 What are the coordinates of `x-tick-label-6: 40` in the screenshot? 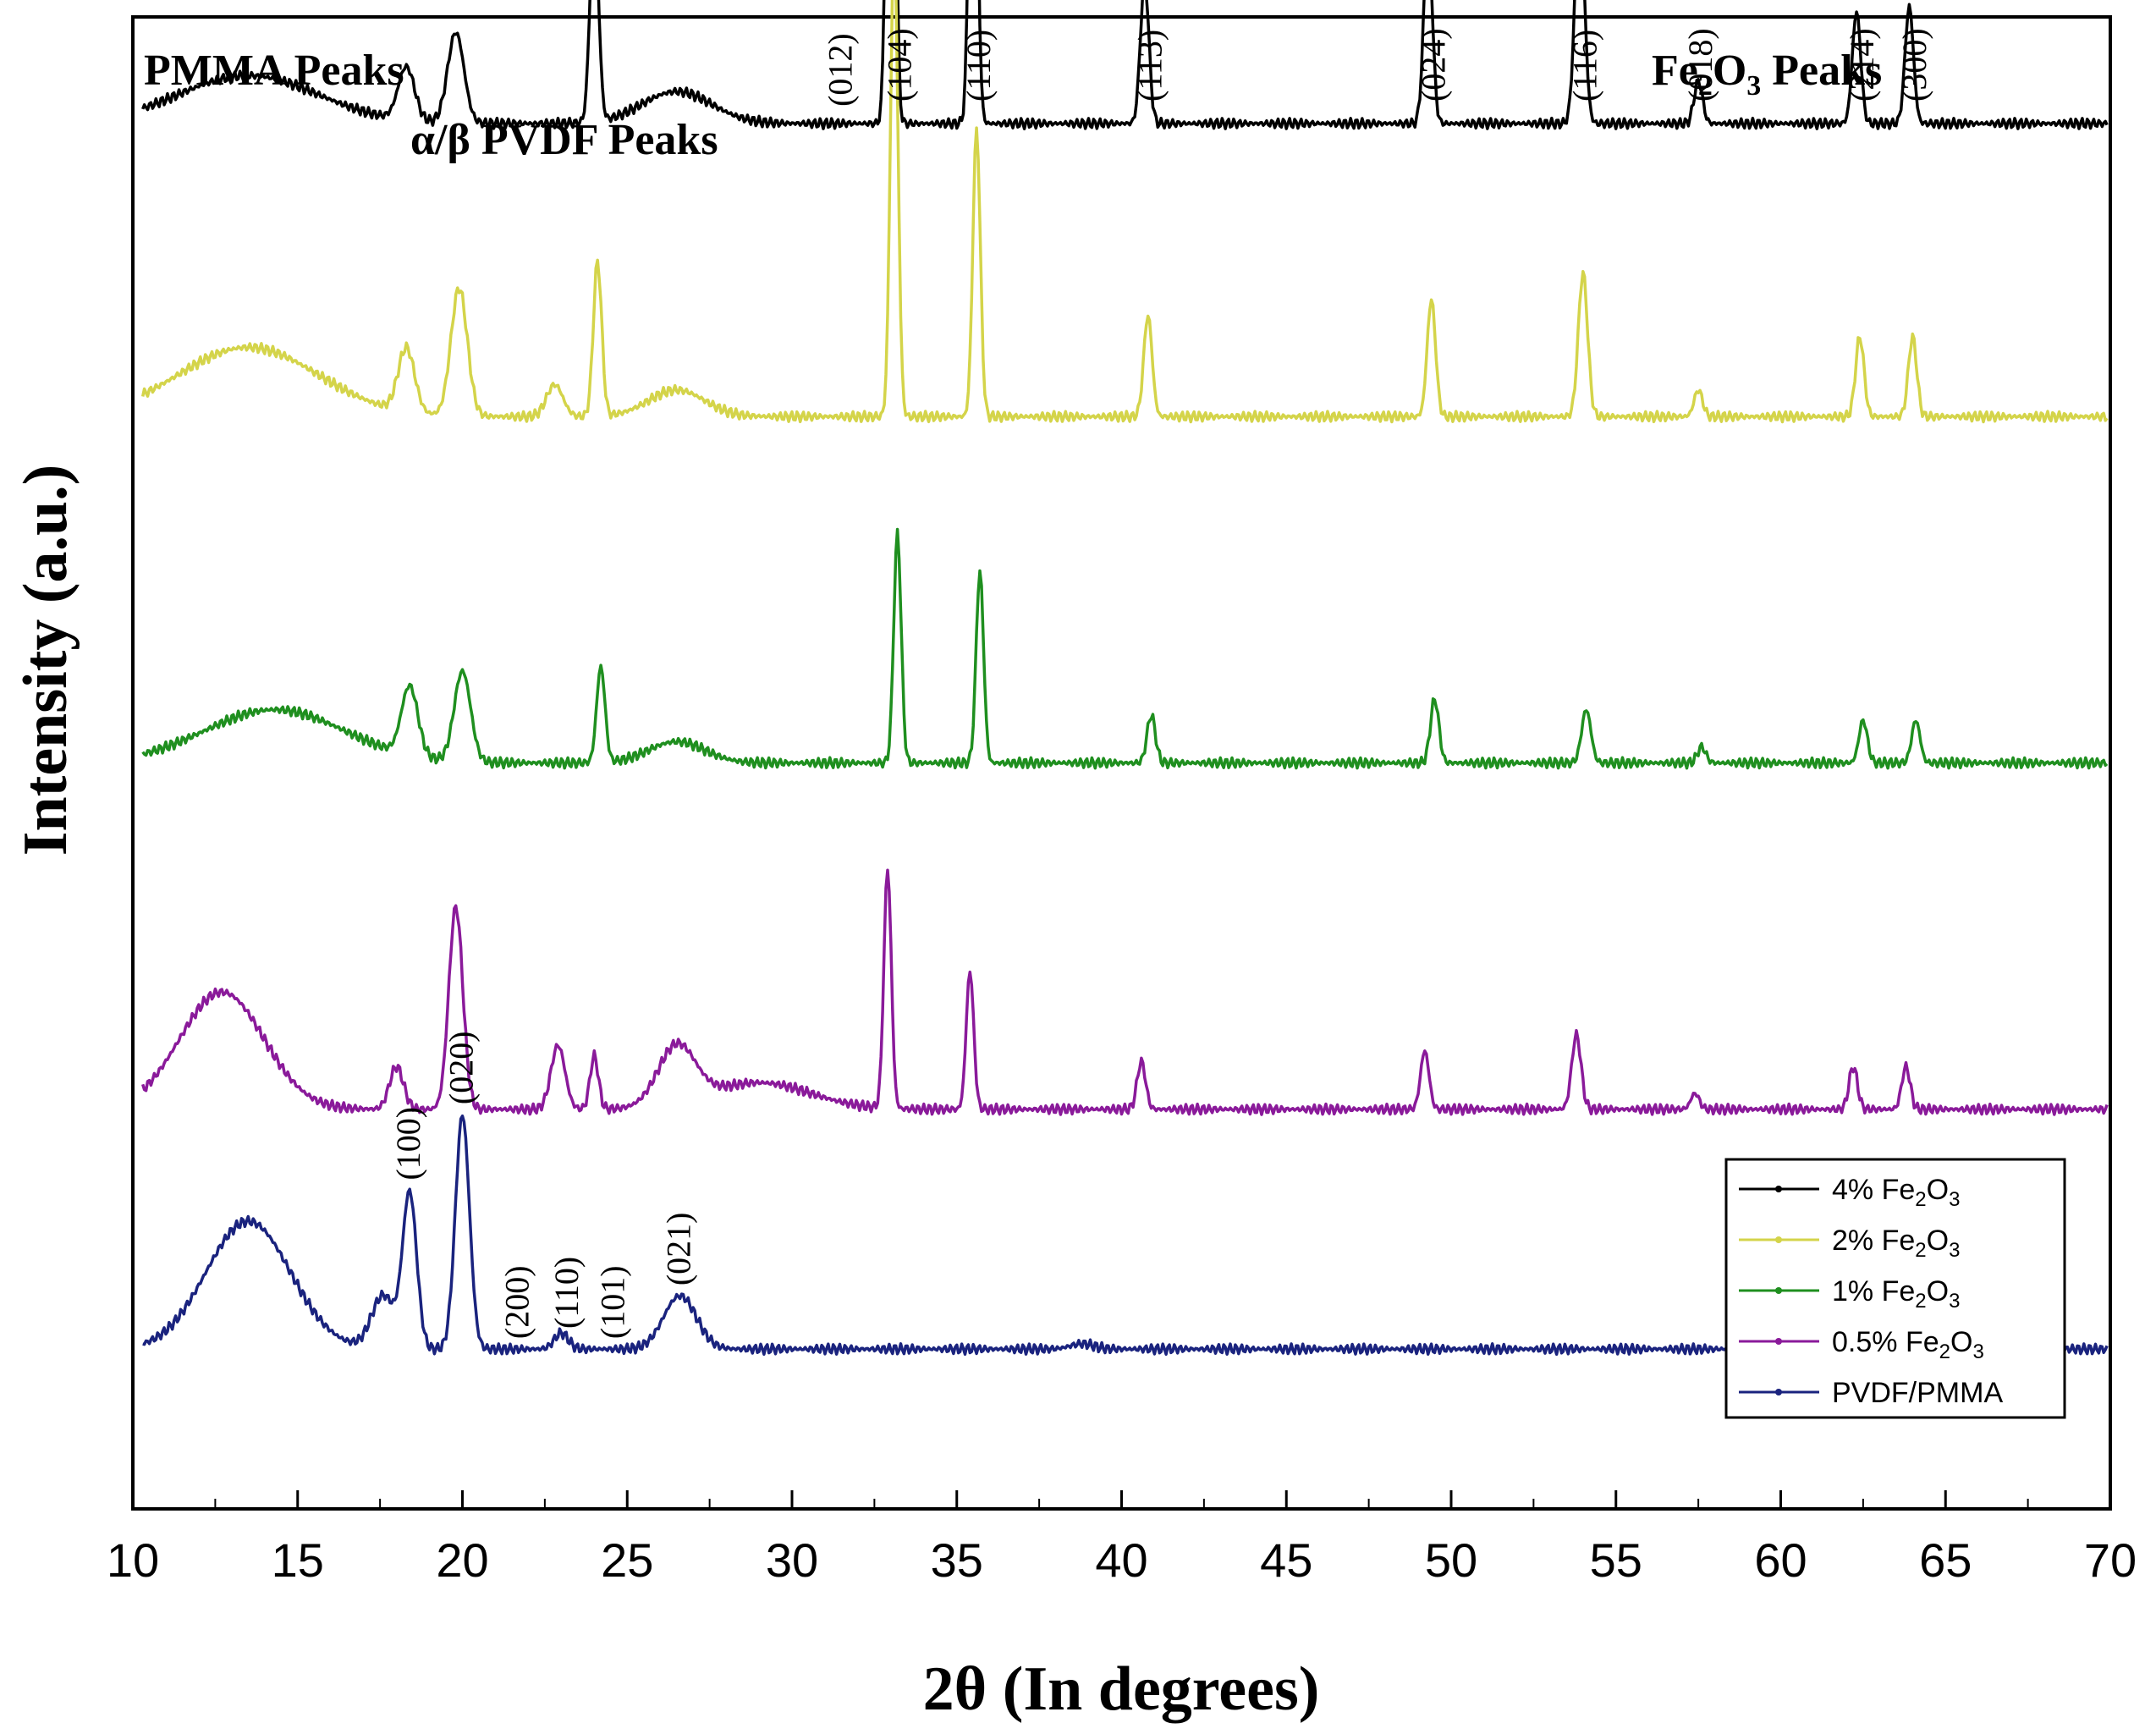 It's located at (1121, 1560).